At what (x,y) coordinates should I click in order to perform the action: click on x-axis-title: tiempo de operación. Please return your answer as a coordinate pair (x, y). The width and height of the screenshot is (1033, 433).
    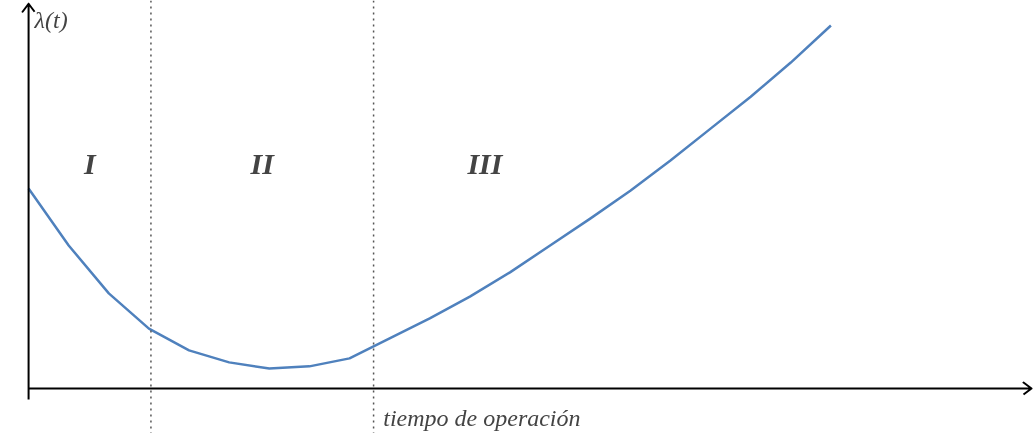
    Looking at the image, I should click on (482, 417).